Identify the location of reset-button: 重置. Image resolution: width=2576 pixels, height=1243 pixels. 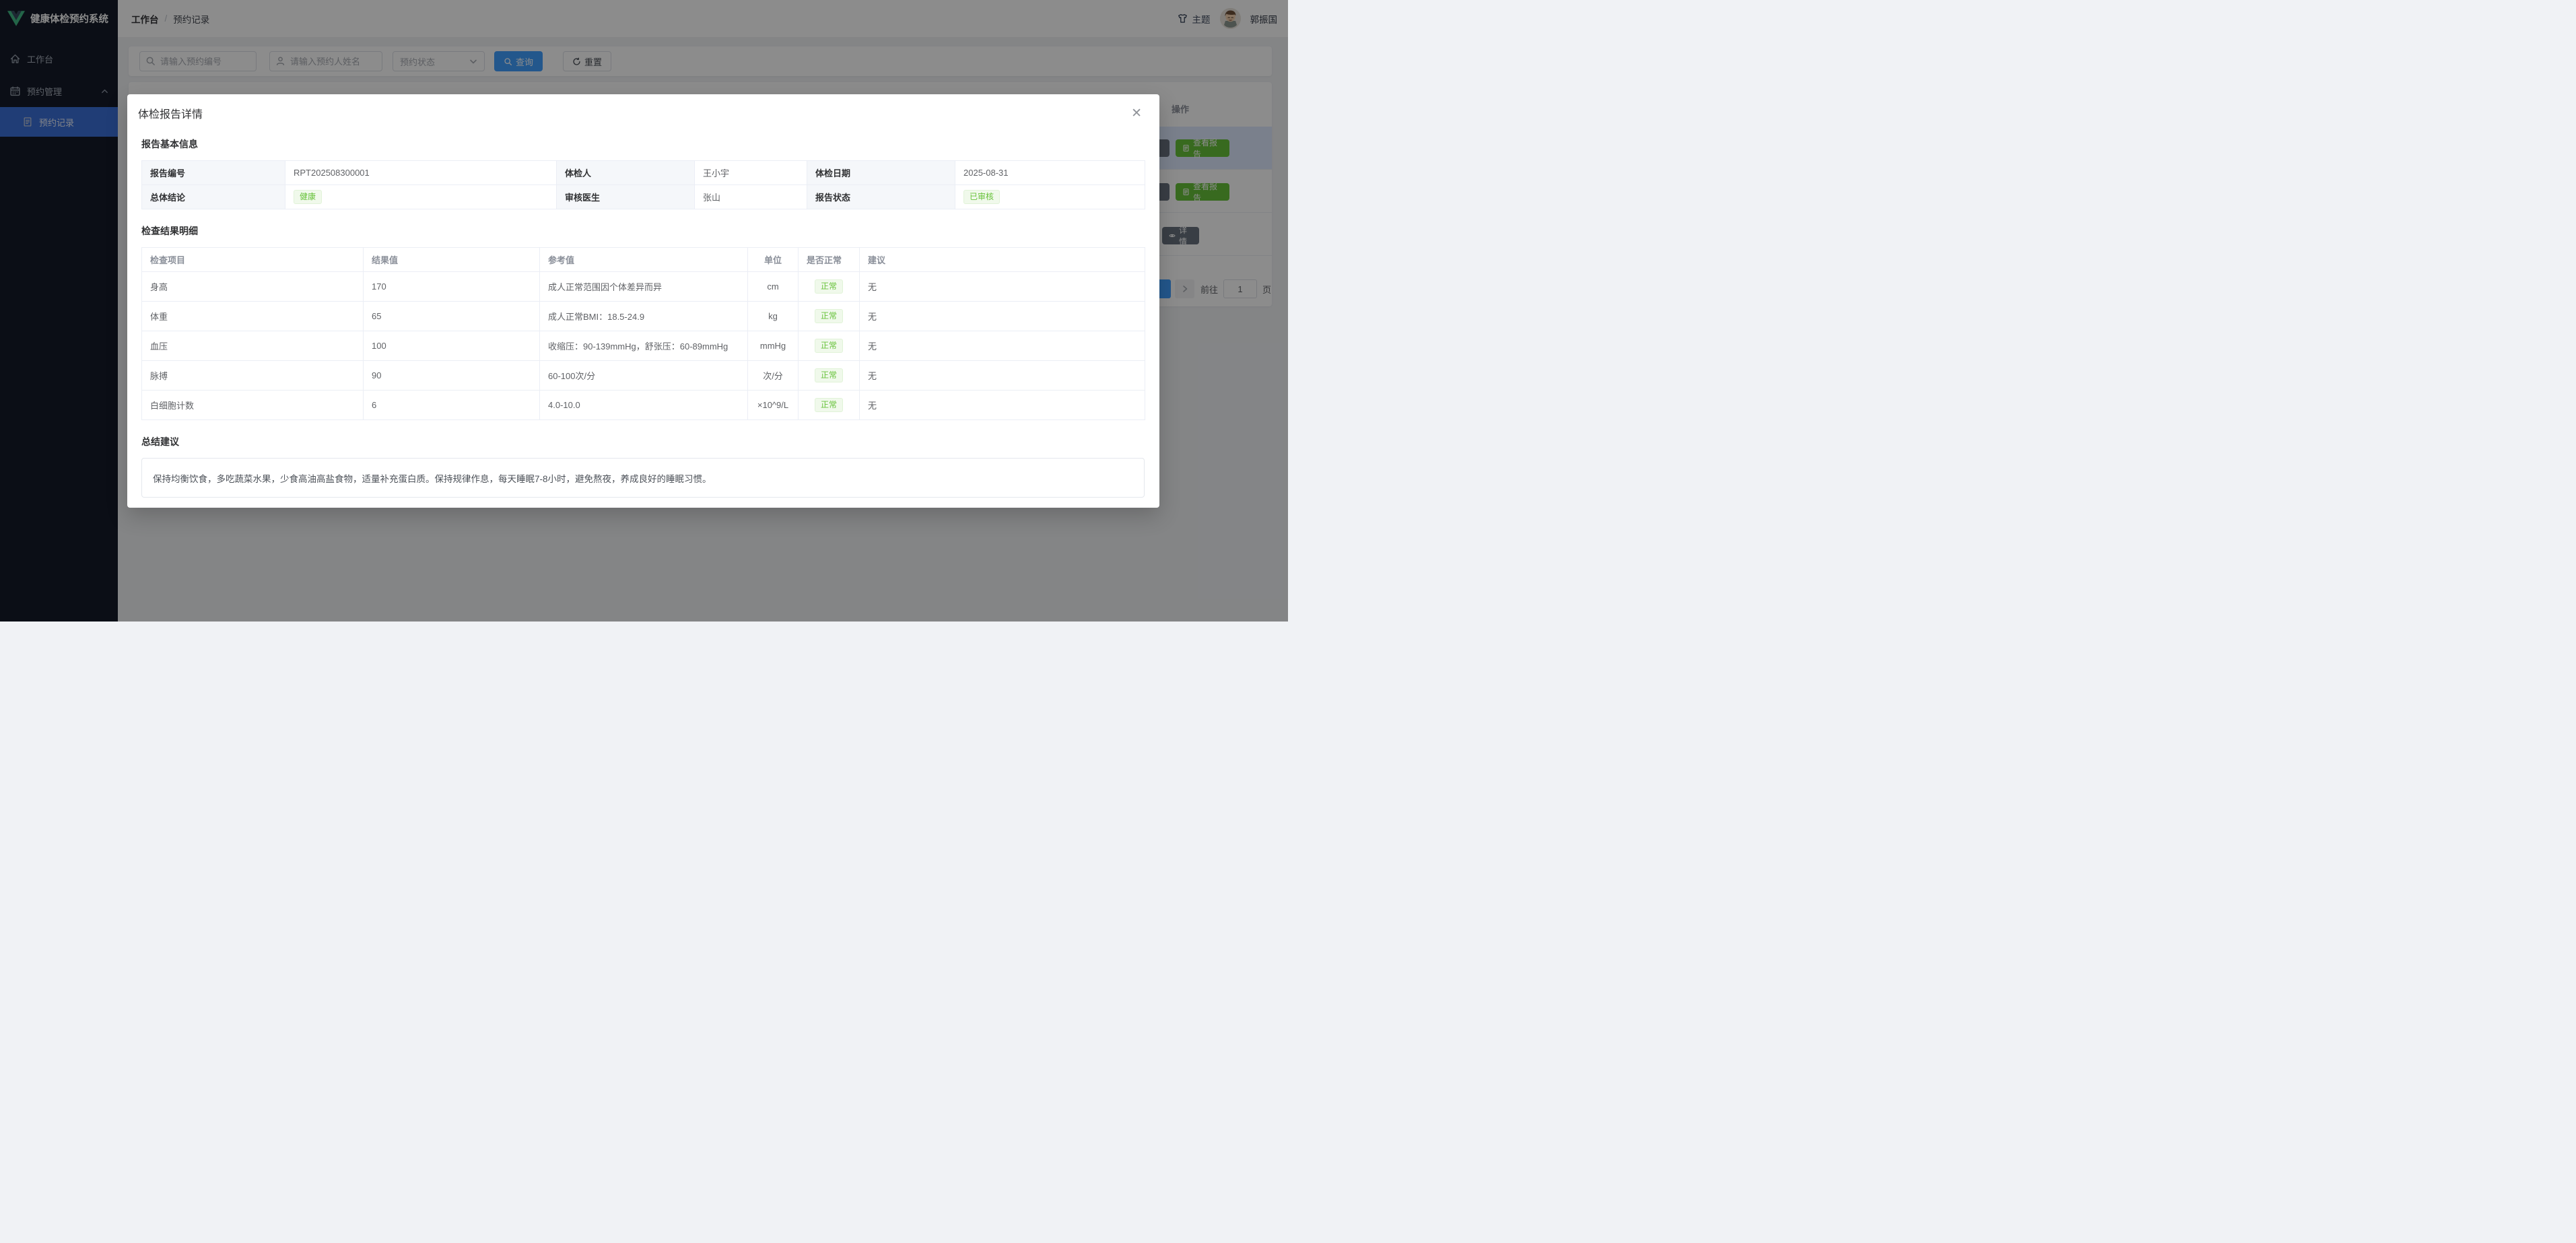
(588, 61).